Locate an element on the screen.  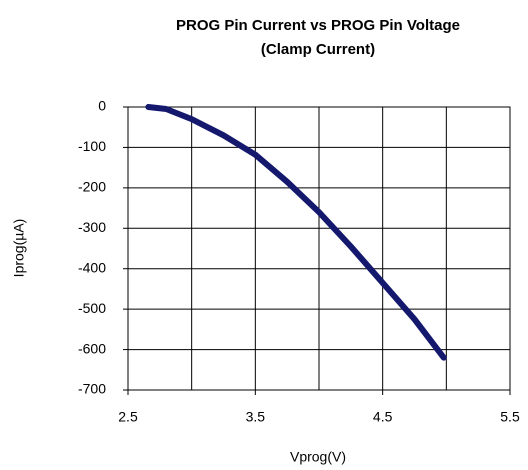
y-tick-label: -700 is located at coordinates (92, 389).